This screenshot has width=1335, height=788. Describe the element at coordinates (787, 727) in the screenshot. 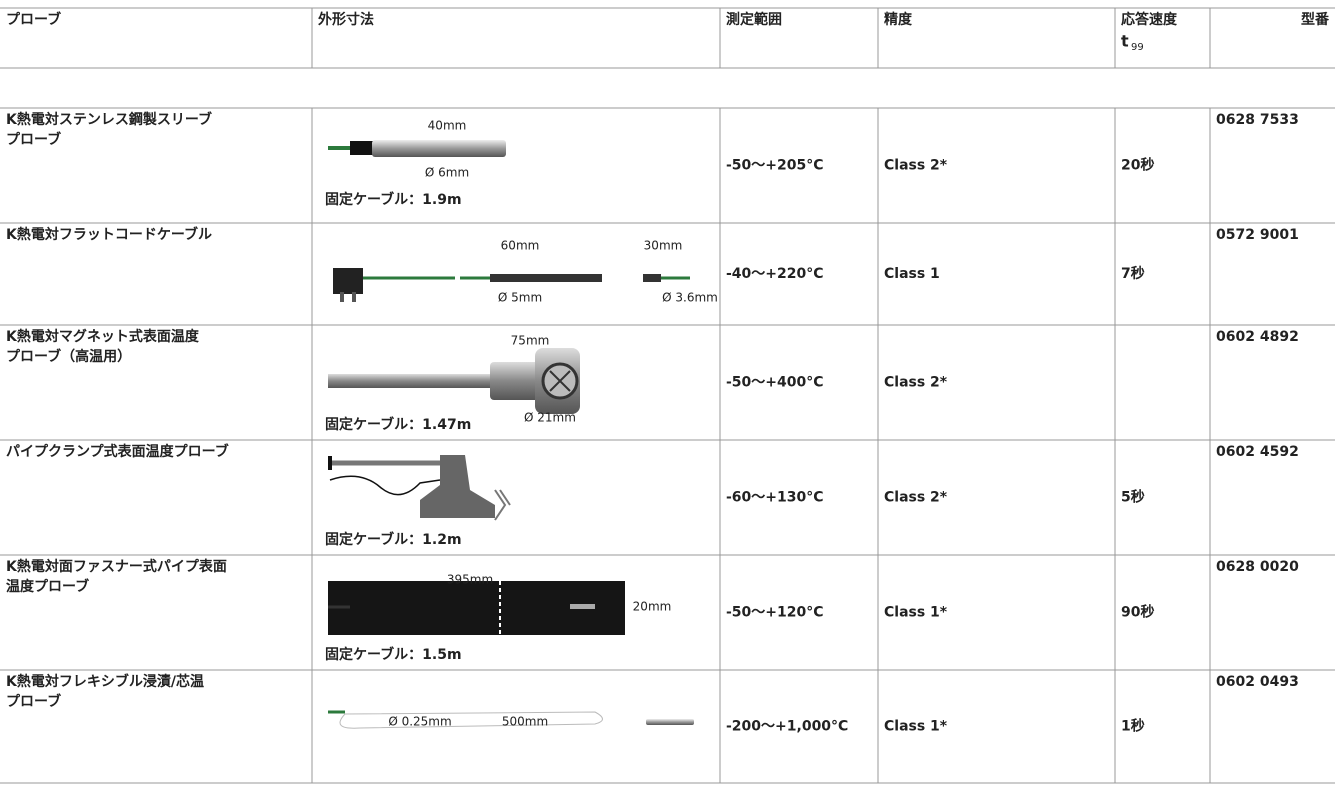

I see `range: -200～+1,000°C` at that location.